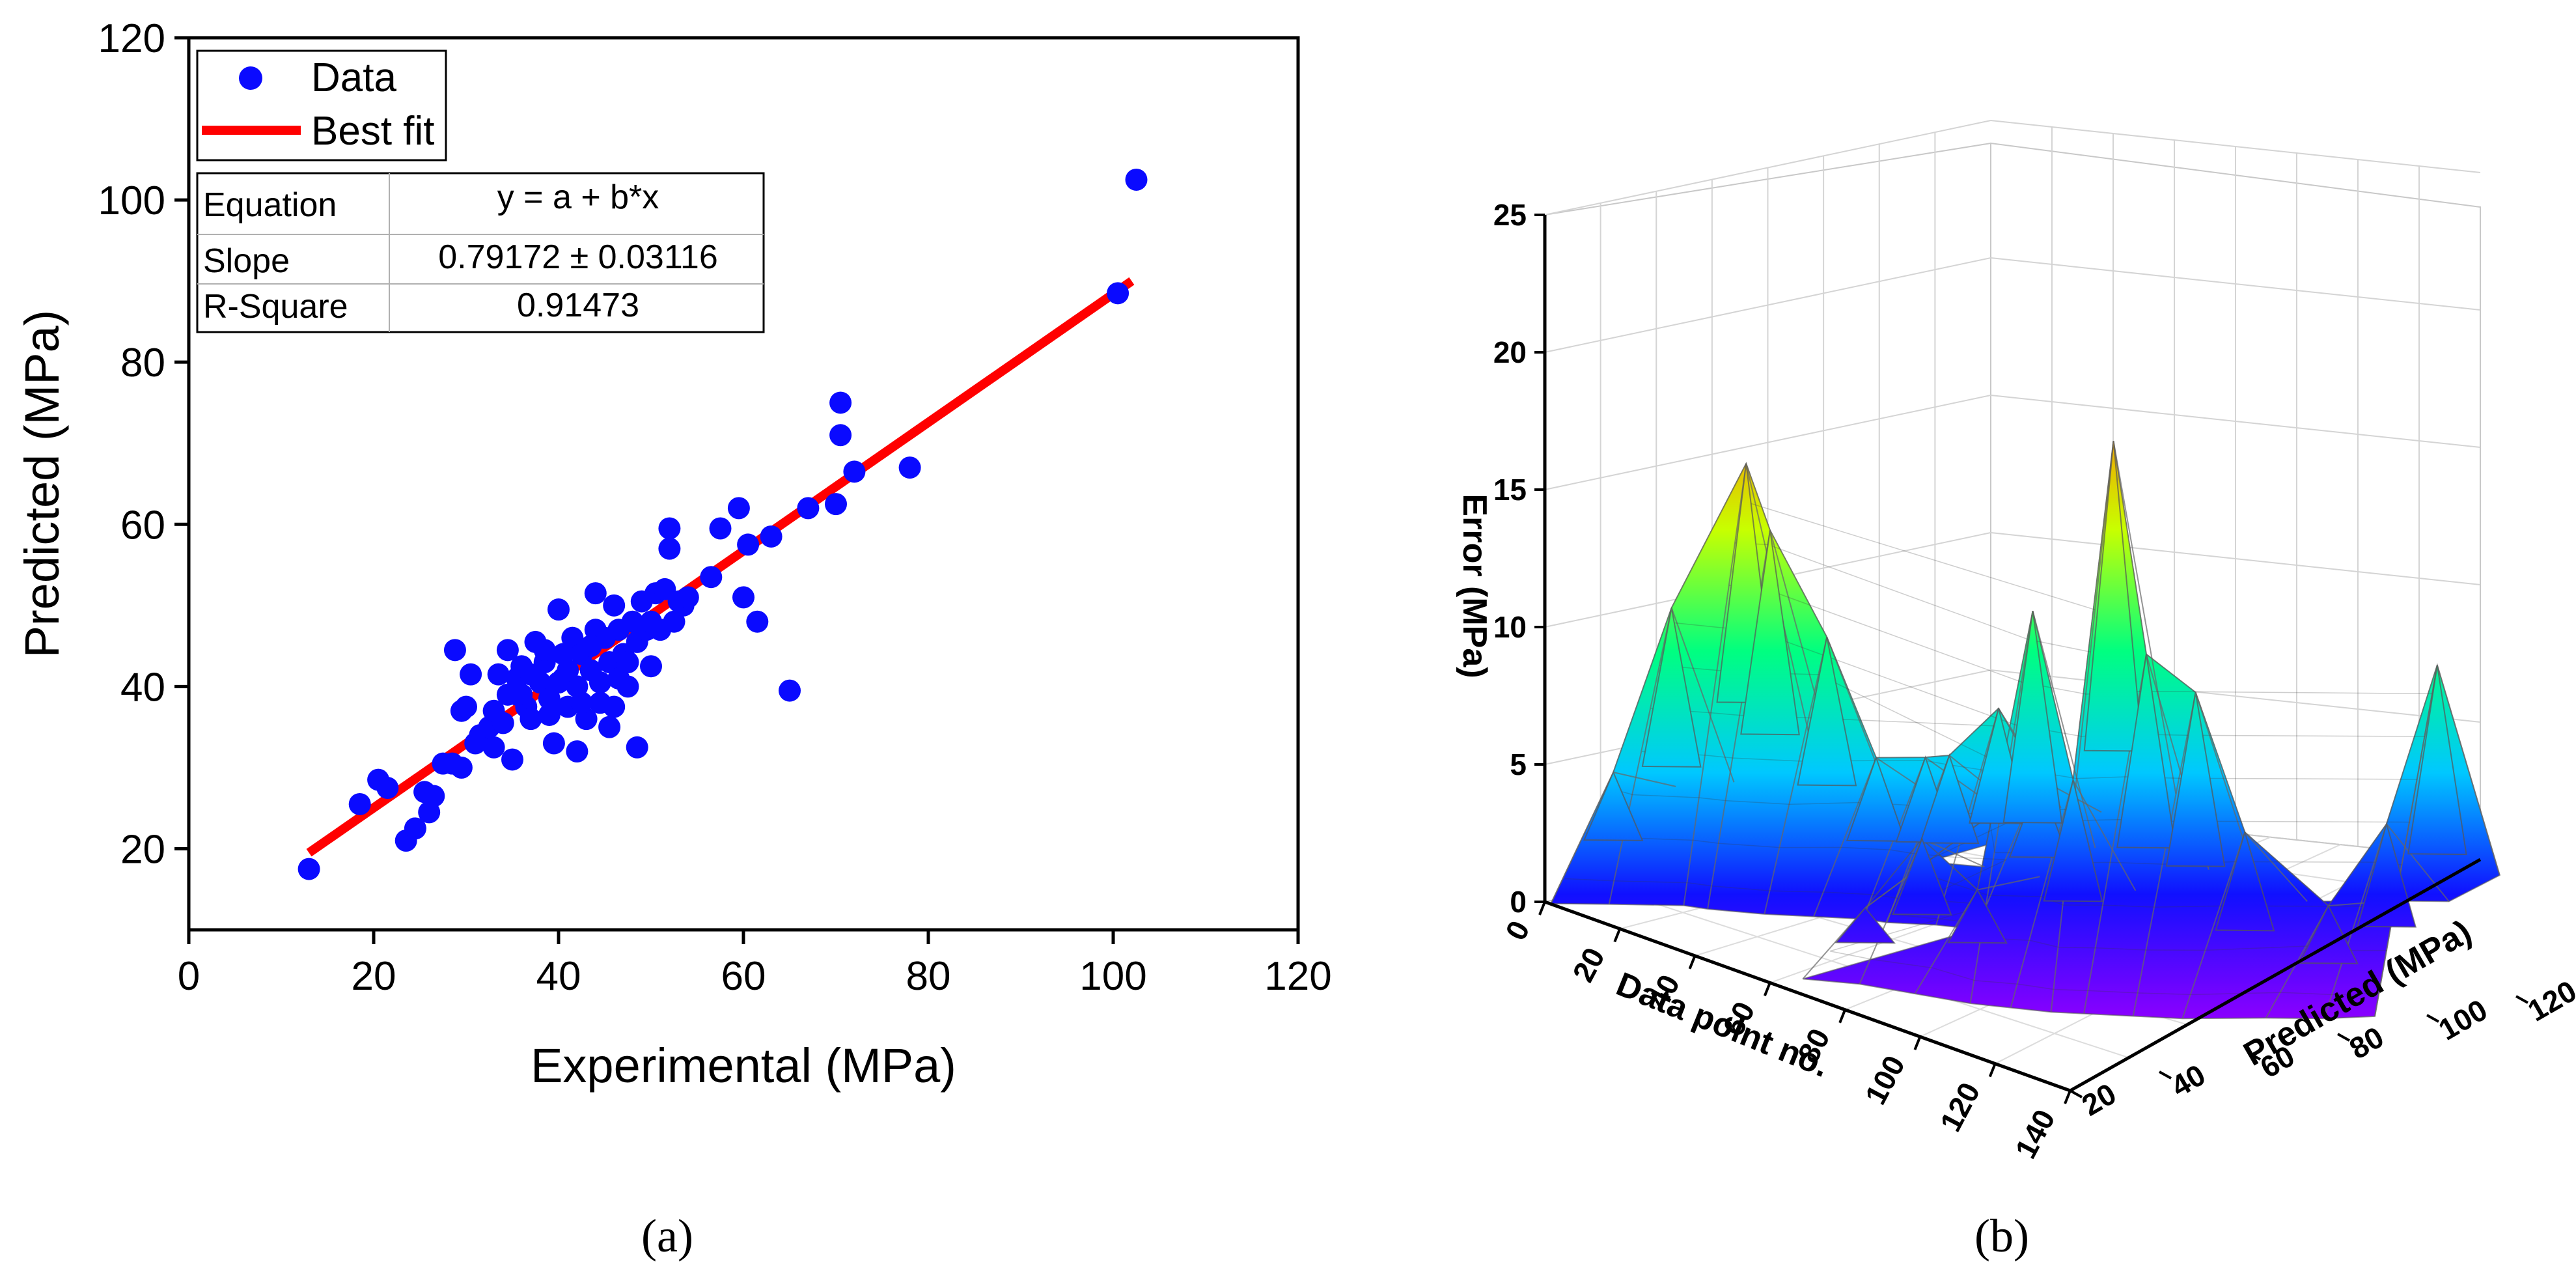 This screenshot has width=2576, height=1286. What do you see at coordinates (578, 305) in the screenshot?
I see `stats-row-value: 0.91473` at bounding box center [578, 305].